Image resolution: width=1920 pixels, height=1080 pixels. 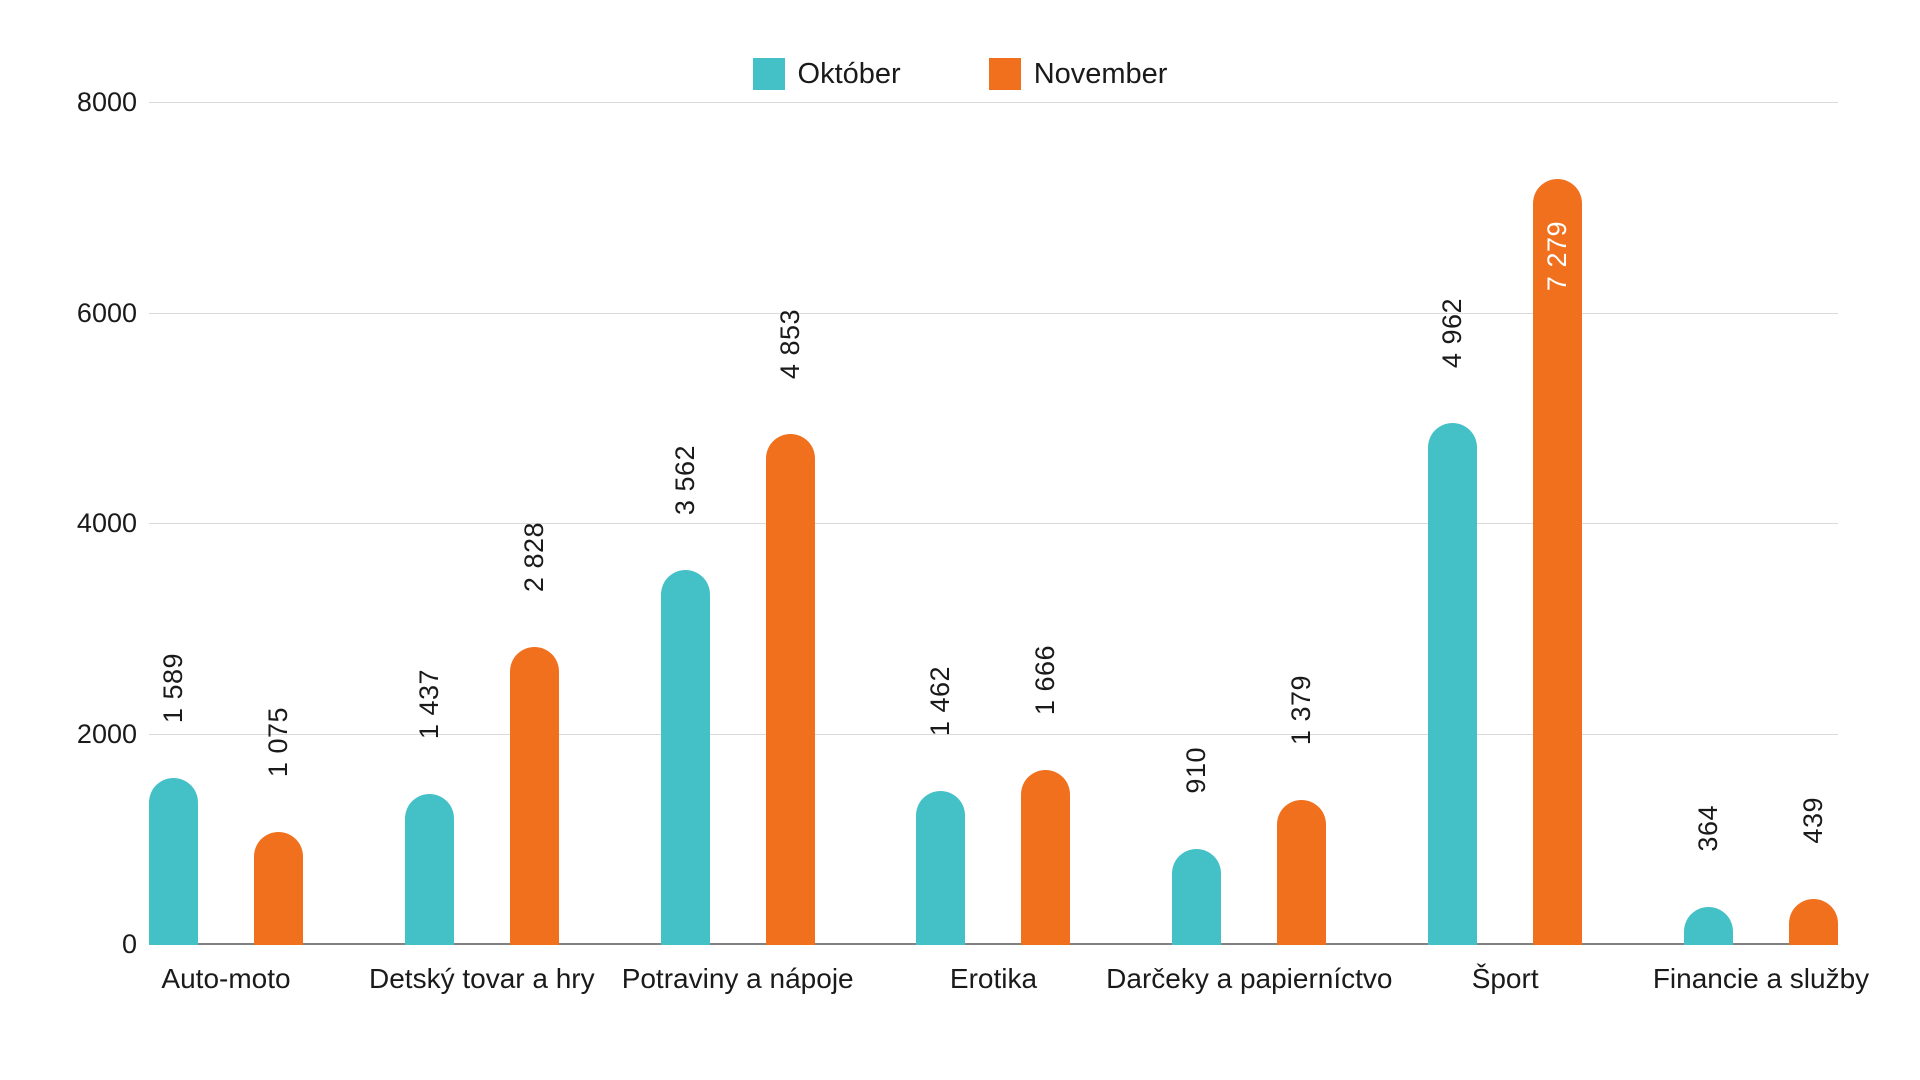 I want to click on bar-value-label: 7 279, so click(x=1557, y=256).